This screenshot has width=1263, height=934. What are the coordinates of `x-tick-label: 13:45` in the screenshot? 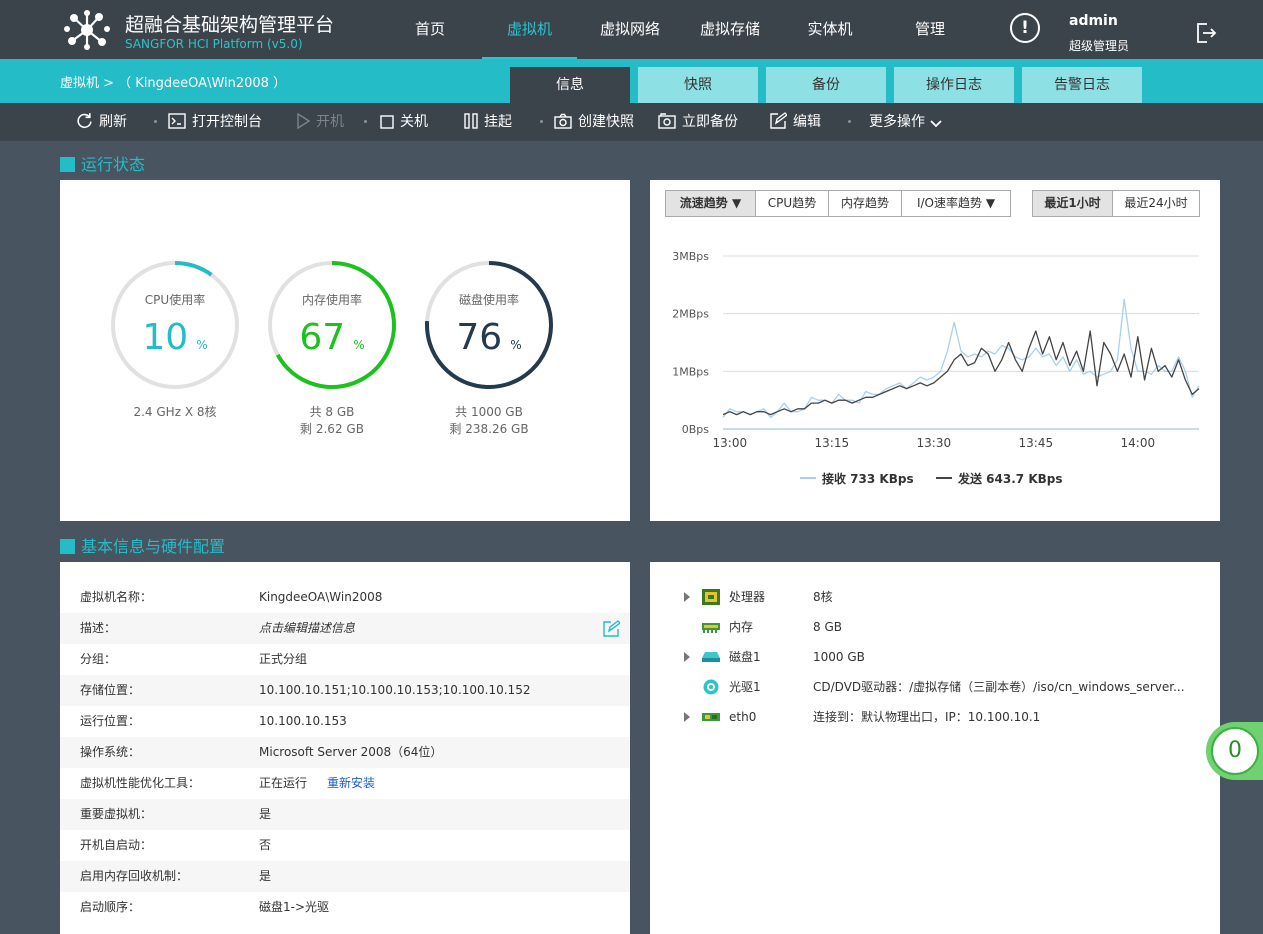 It's located at (1036, 443).